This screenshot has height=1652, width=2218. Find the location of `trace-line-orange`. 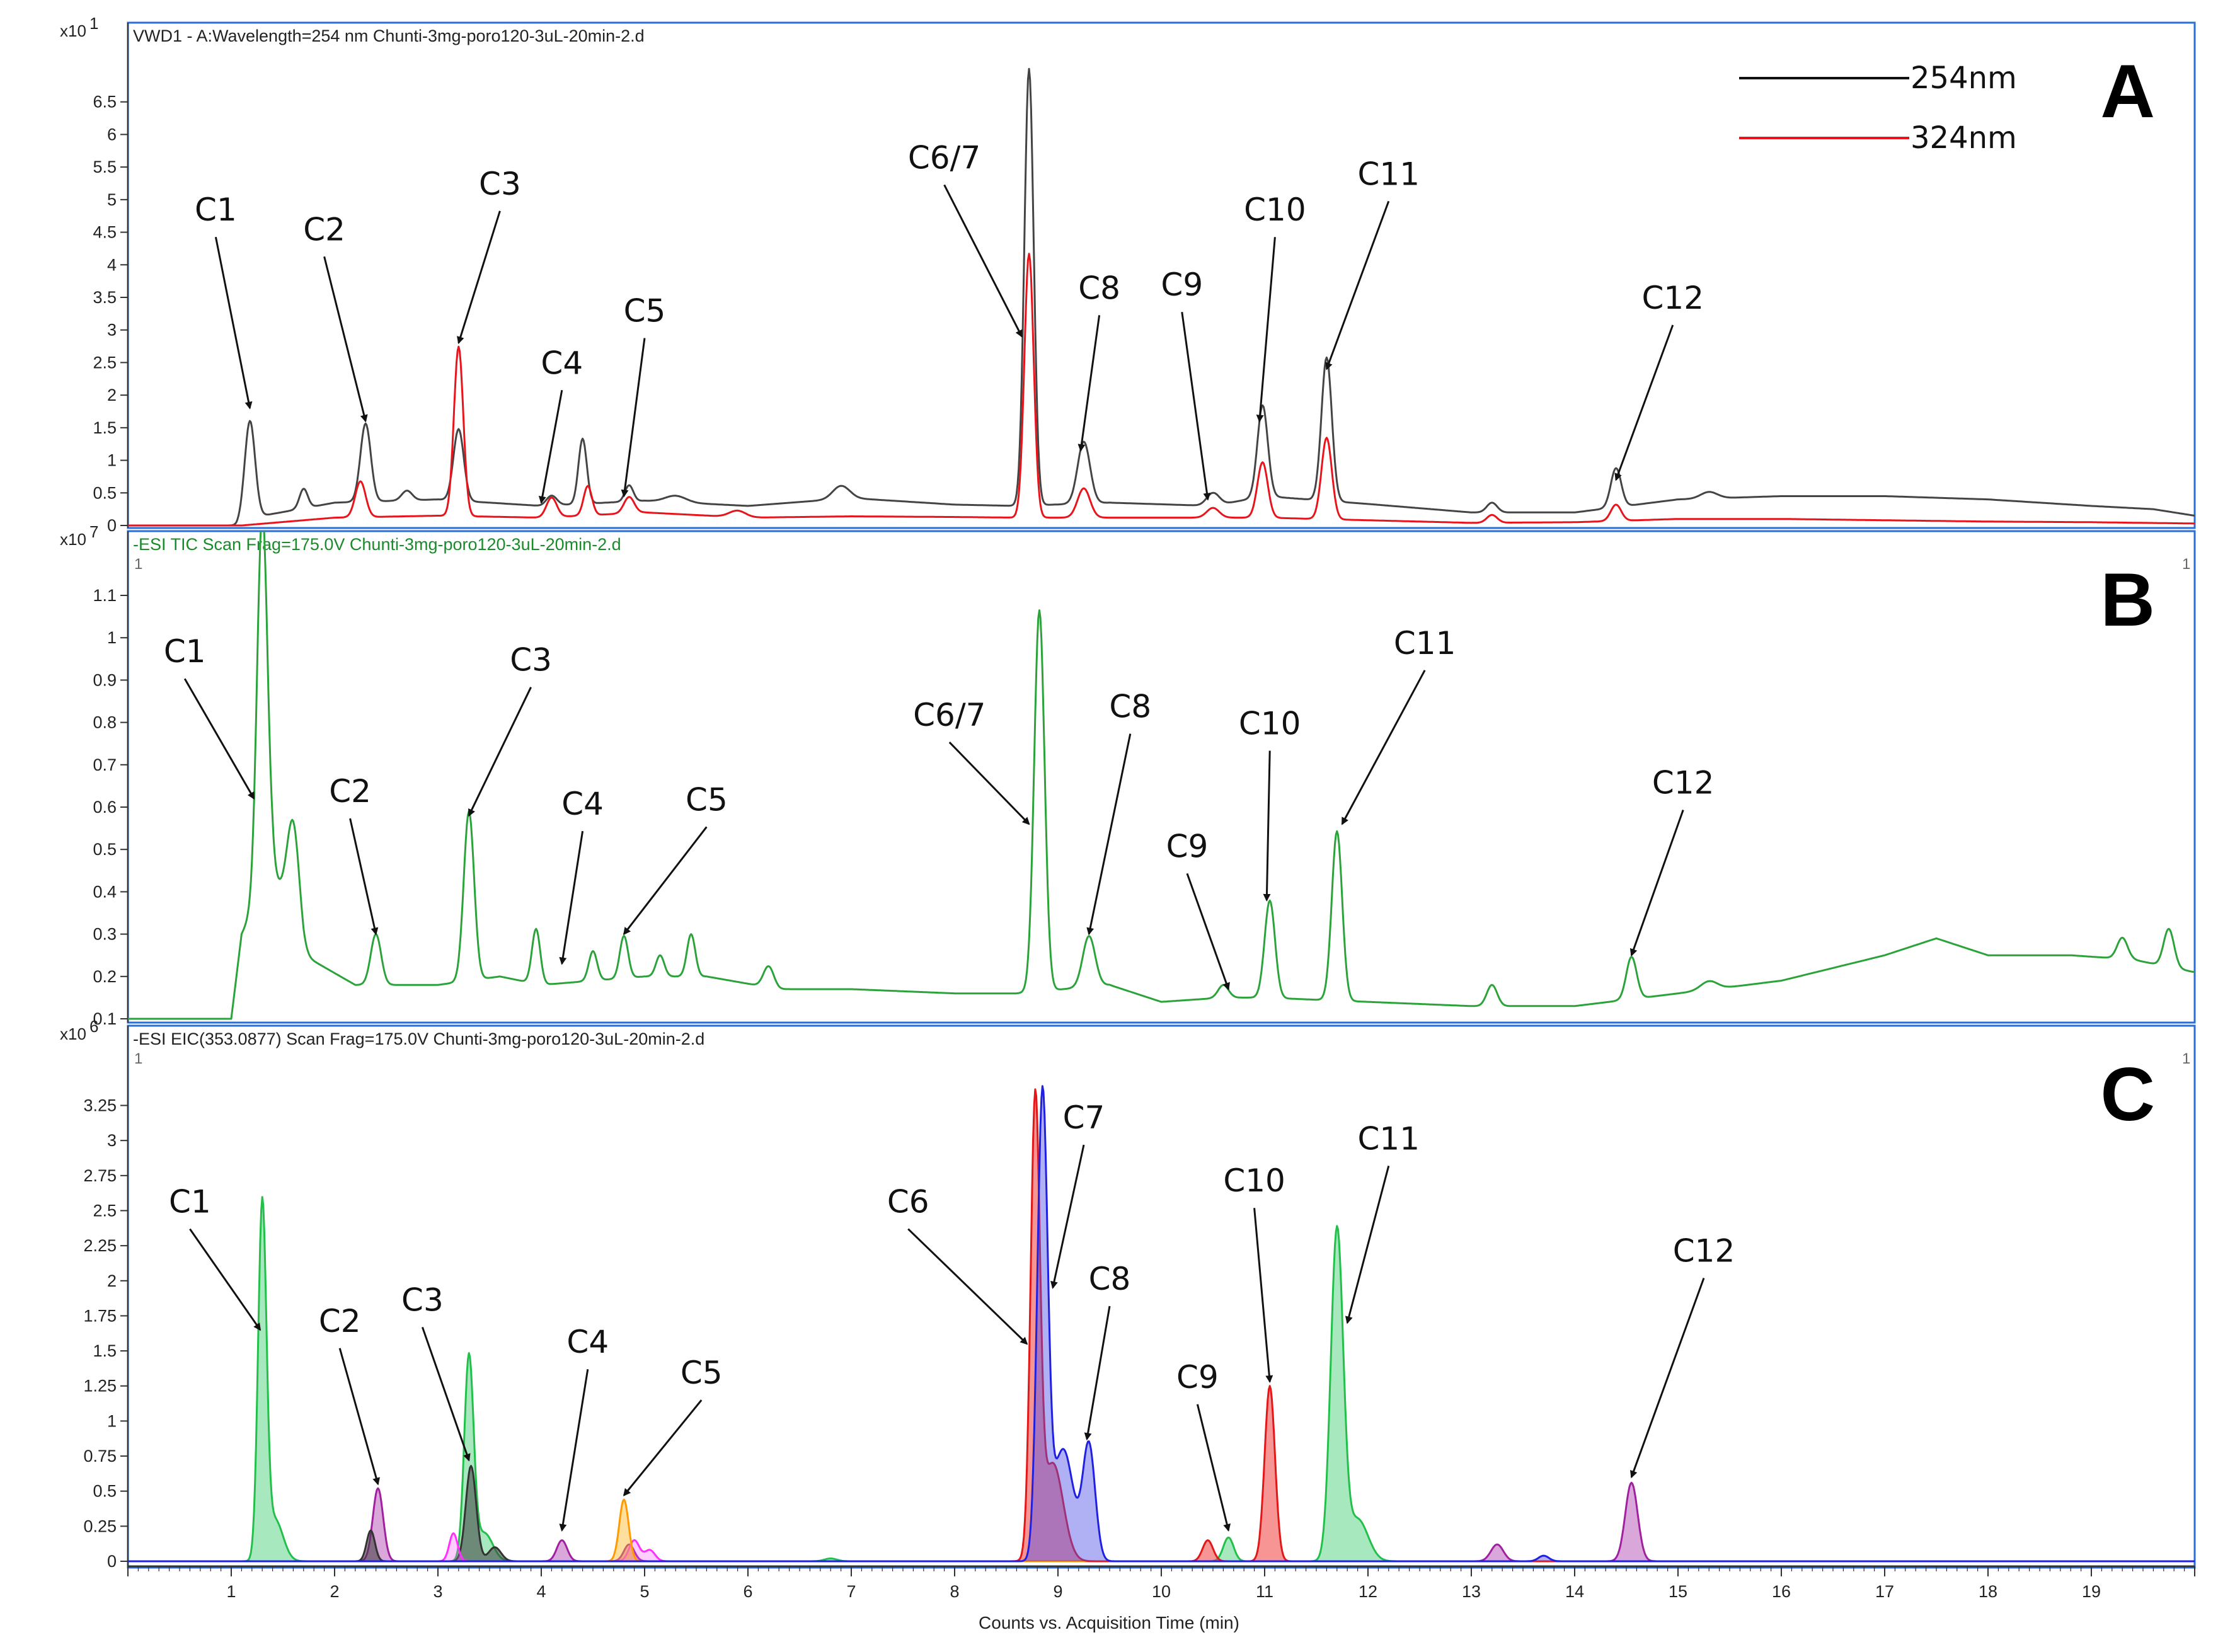

trace-line-orange is located at coordinates (1161, 1530).